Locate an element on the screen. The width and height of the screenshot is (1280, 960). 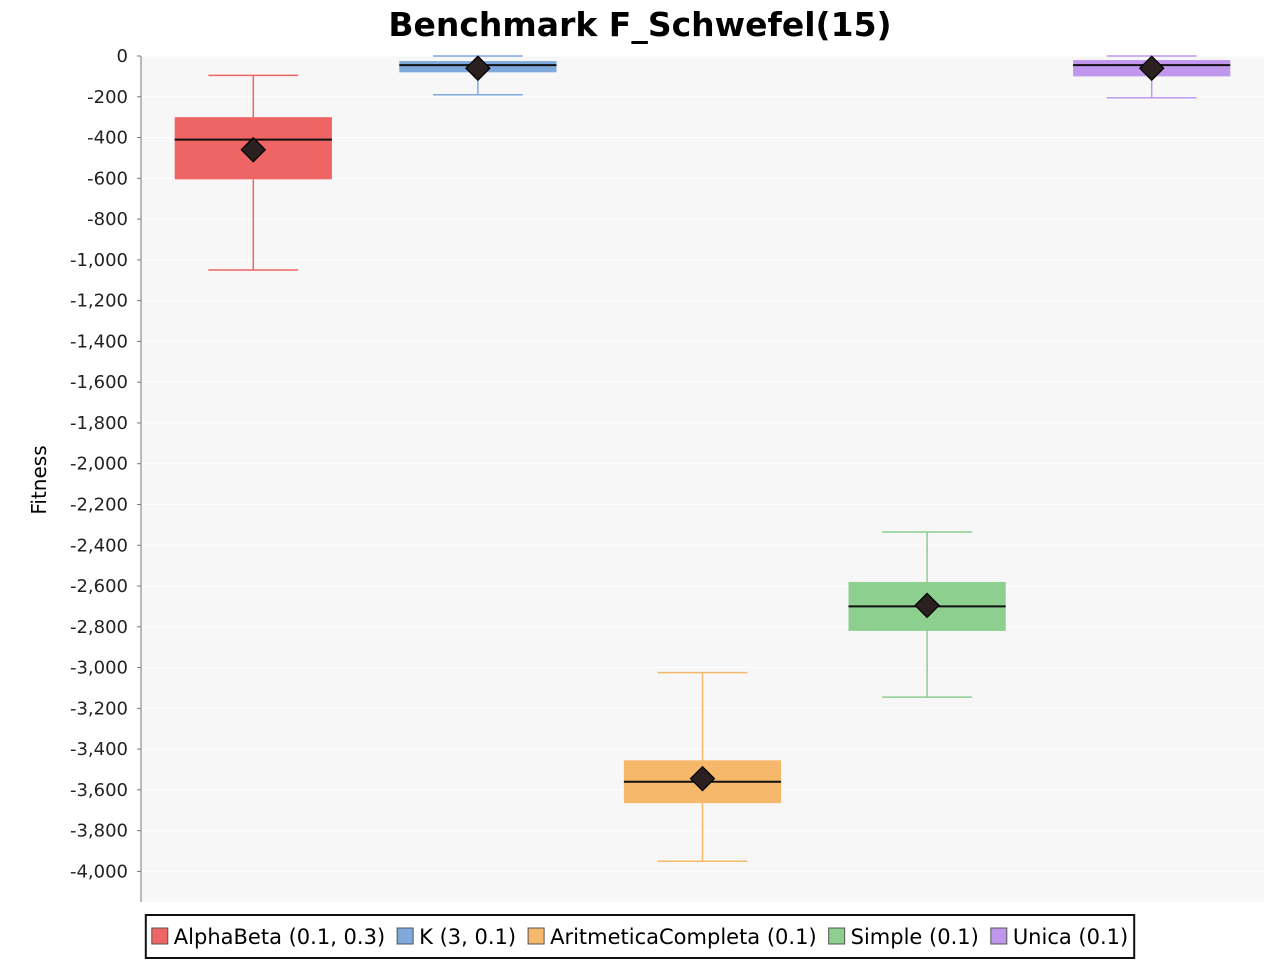
y-tick-label: -3,000 is located at coordinates (99, 668).